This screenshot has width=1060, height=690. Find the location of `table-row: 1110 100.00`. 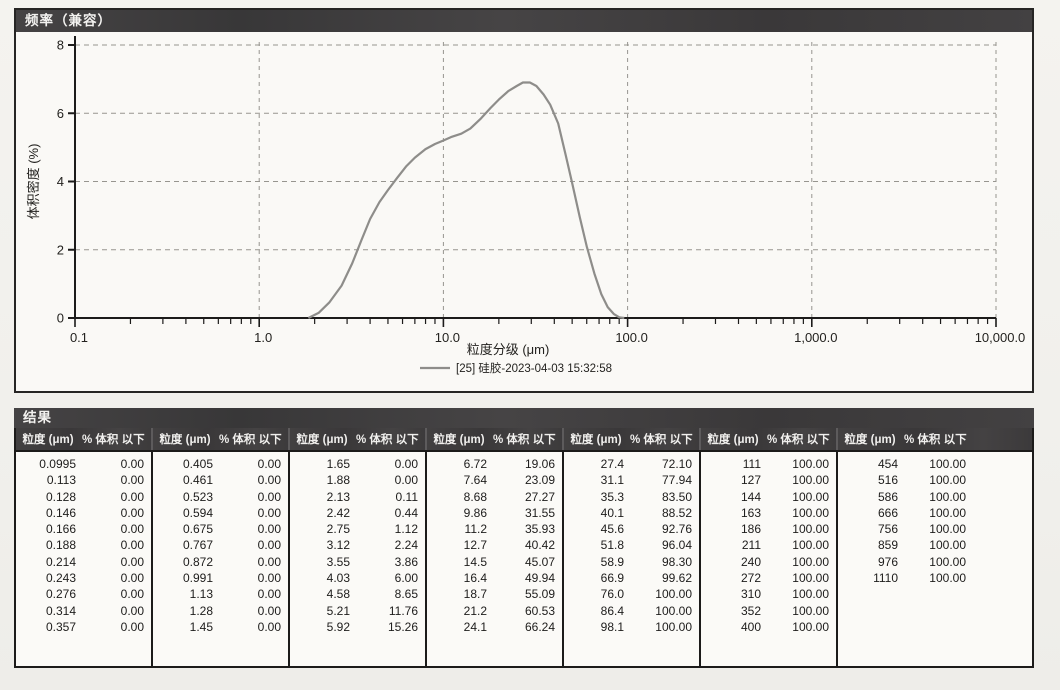

table-row: 1110 100.00 is located at coordinates (935, 578).